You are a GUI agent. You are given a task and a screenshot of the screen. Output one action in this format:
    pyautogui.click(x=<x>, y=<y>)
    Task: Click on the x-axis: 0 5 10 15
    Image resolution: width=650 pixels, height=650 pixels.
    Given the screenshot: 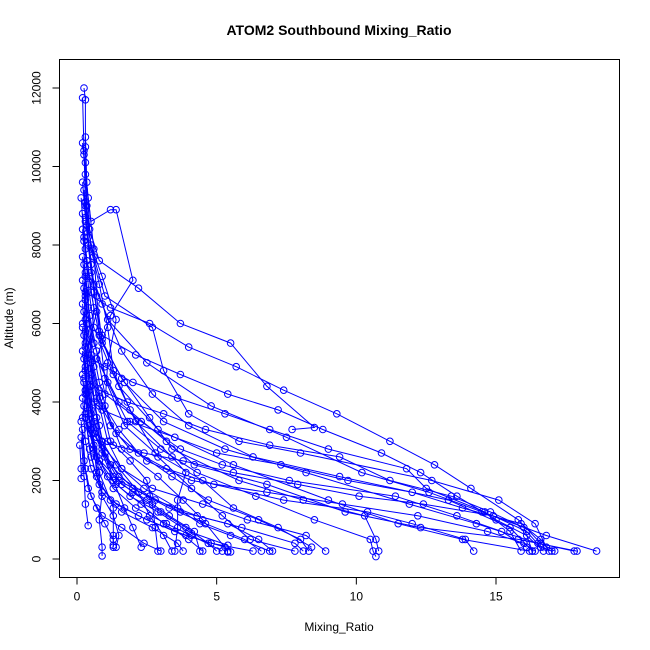 What is the action you would take?
    pyautogui.click(x=288, y=590)
    